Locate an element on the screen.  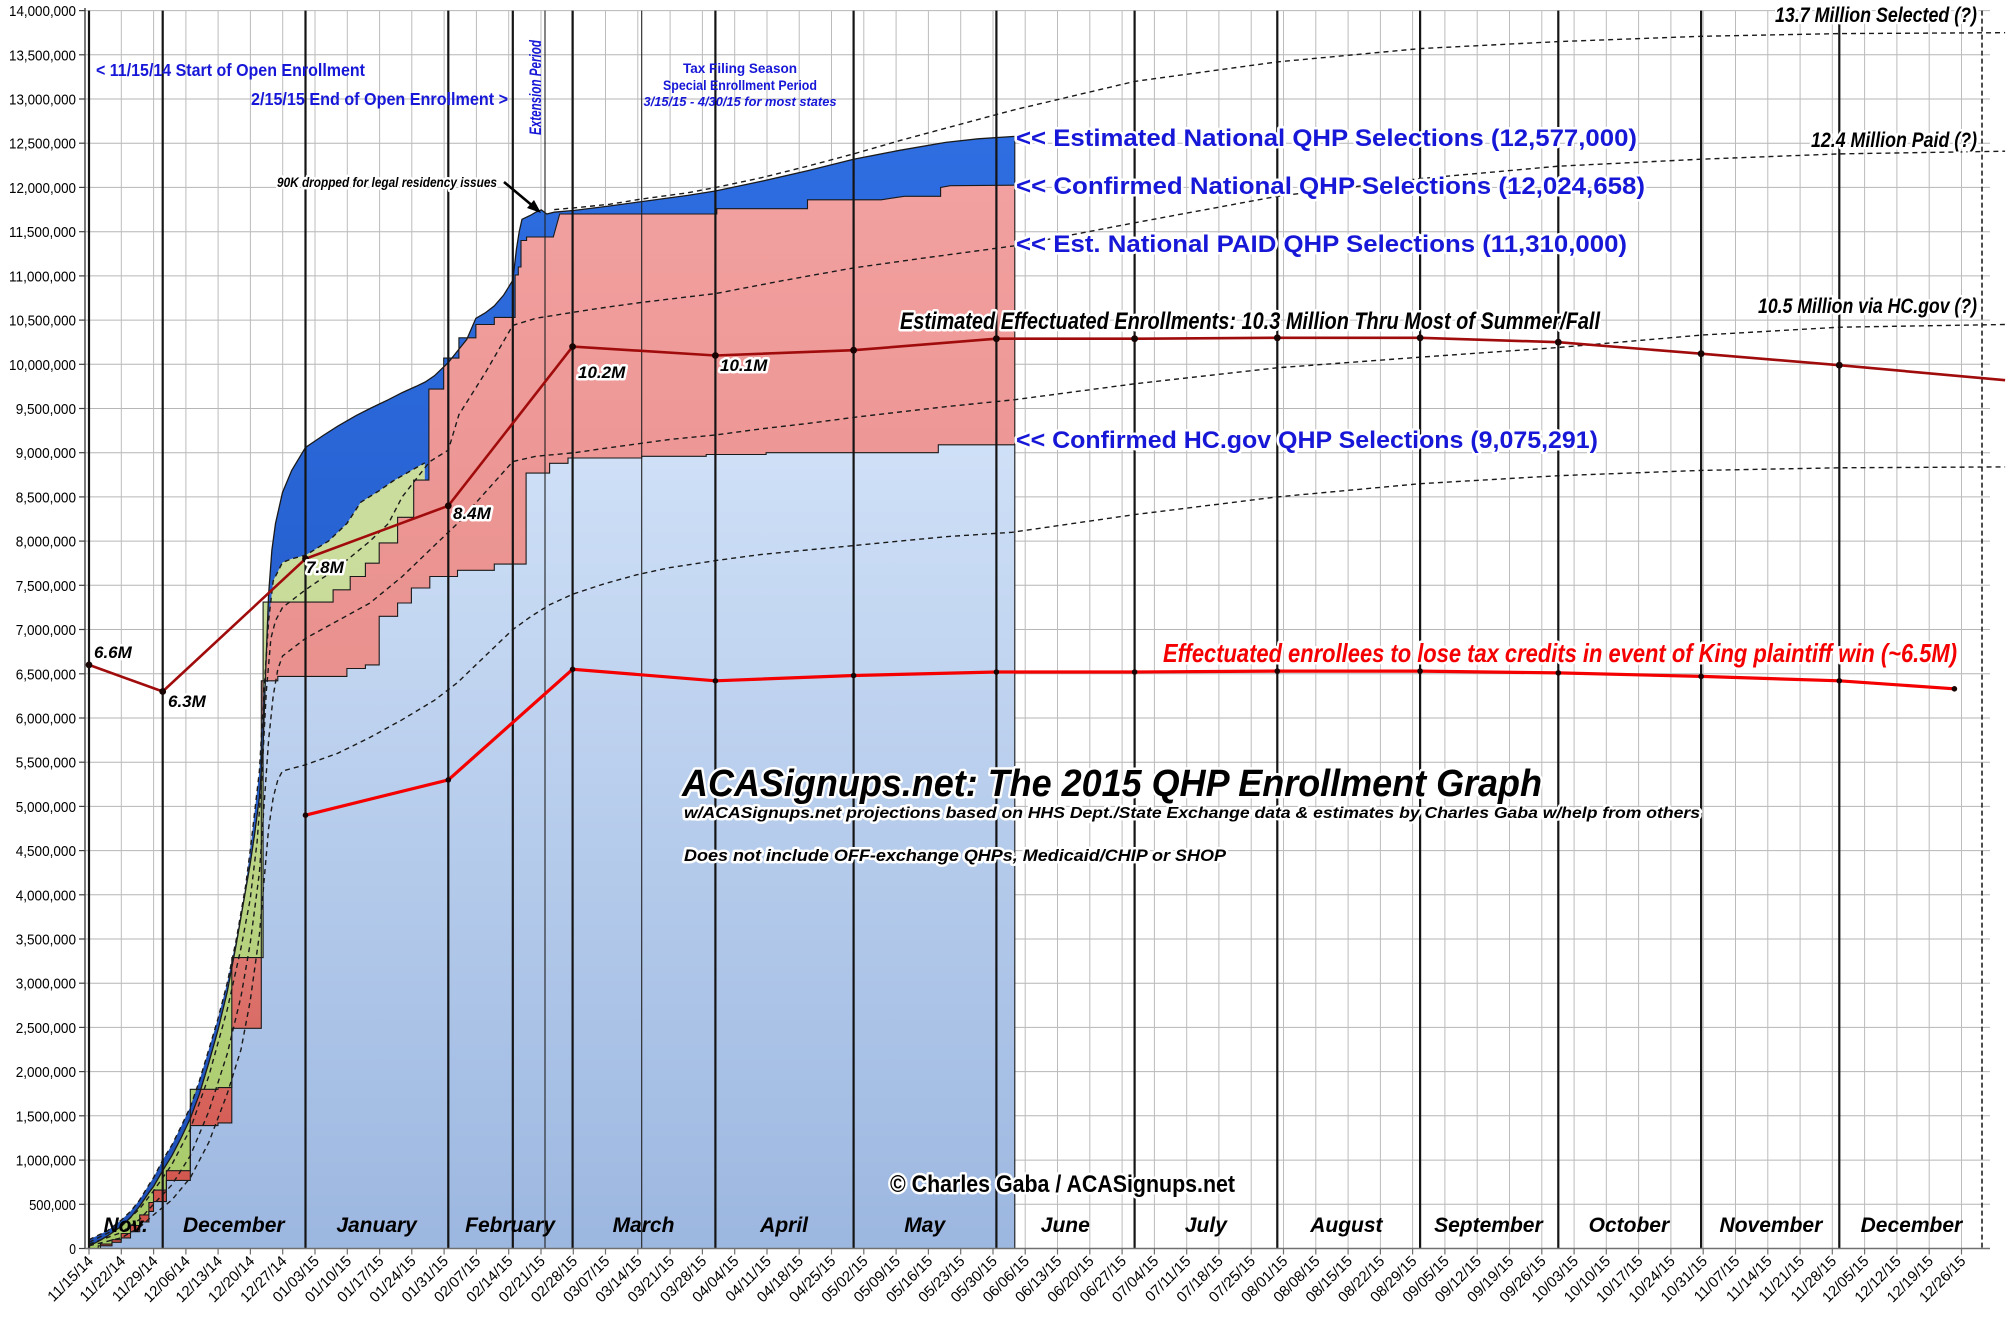
svg-text: 8,500,000 is located at coordinates (46, 497).